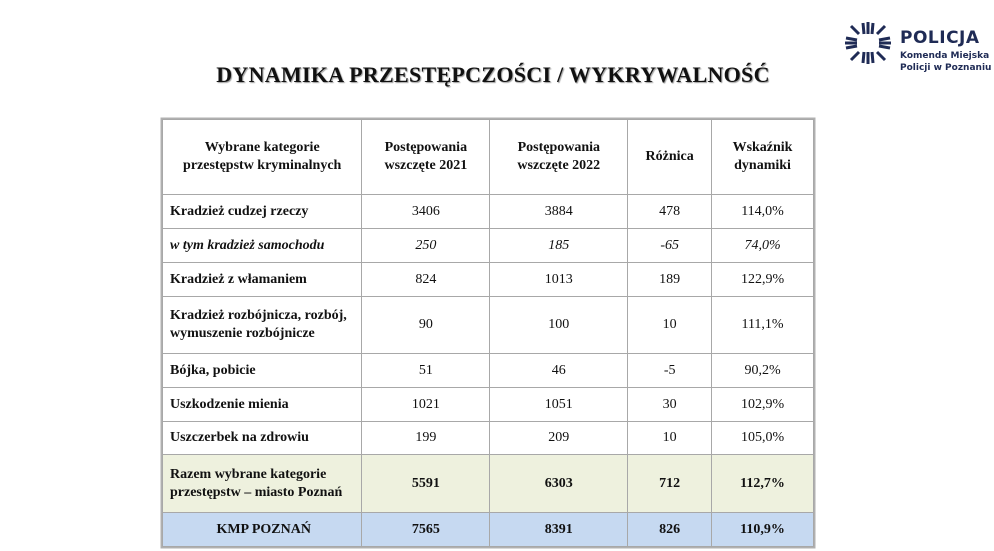  Describe the element at coordinates (559, 483) in the screenshot. I see `value-2022: 6303` at that location.